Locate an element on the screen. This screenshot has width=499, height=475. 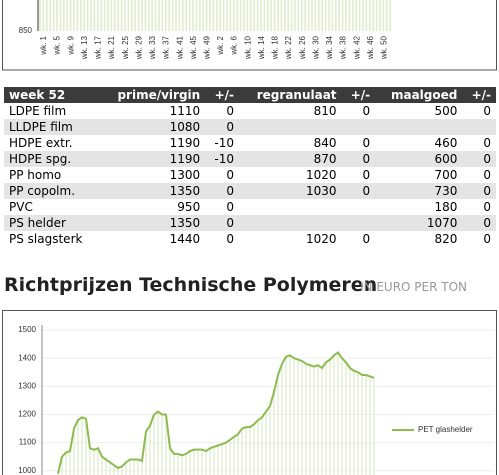
table-cell: 460 is located at coordinates (446, 143).